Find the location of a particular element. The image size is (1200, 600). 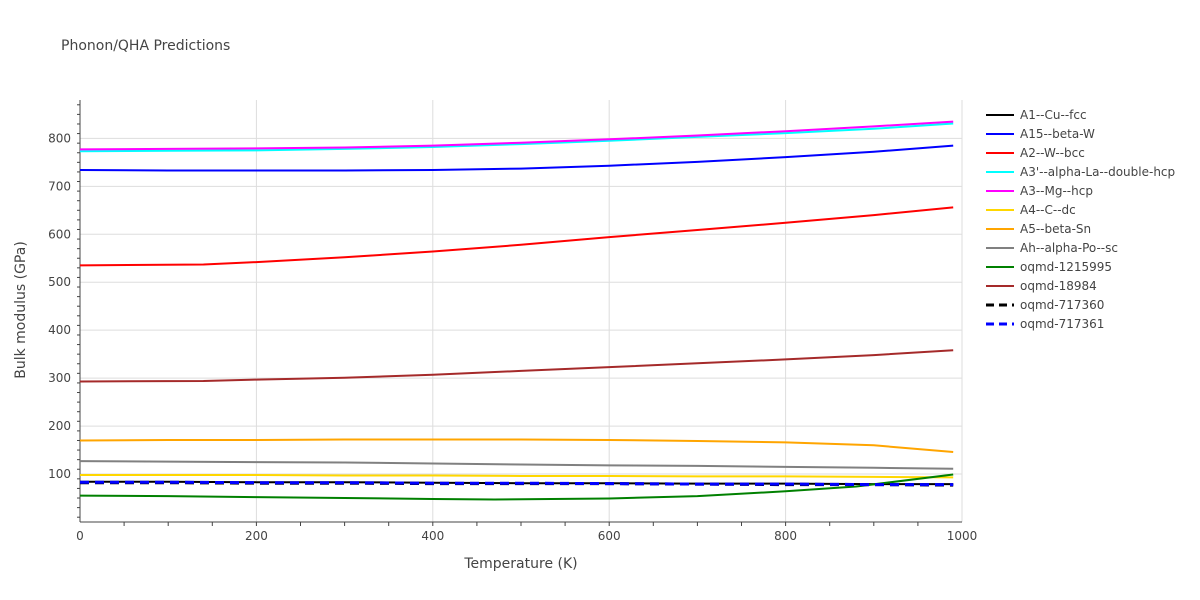

series-line-a3-alpha-la-double-hcp is located at coordinates (516, 137).